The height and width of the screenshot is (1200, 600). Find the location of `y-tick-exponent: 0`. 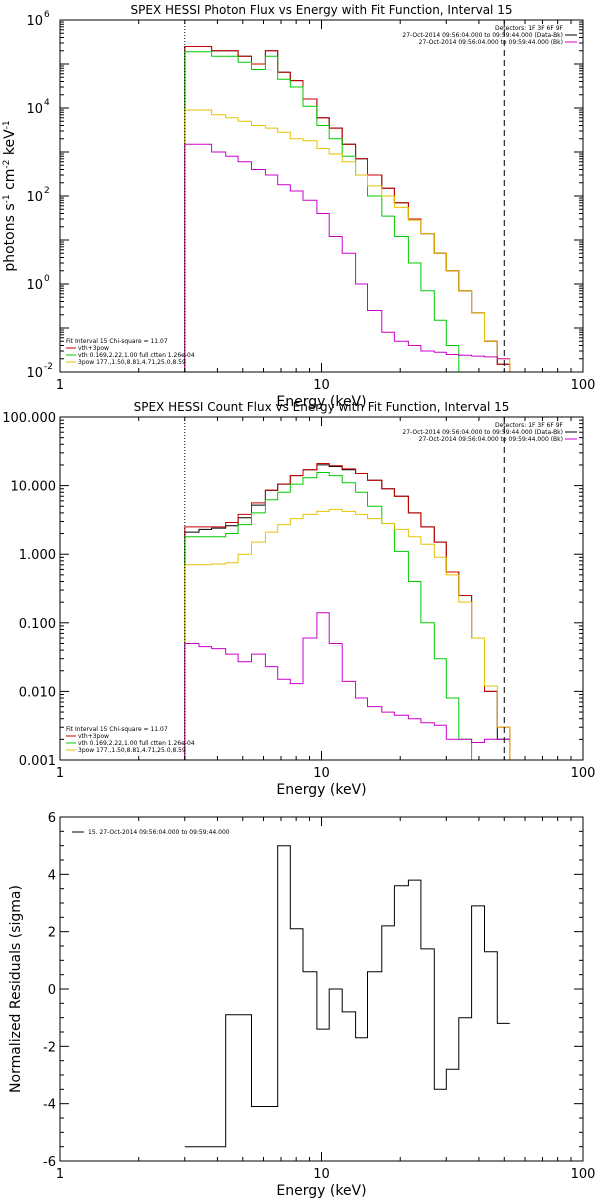

y-tick-exponent: 0 is located at coordinates (47, 279).